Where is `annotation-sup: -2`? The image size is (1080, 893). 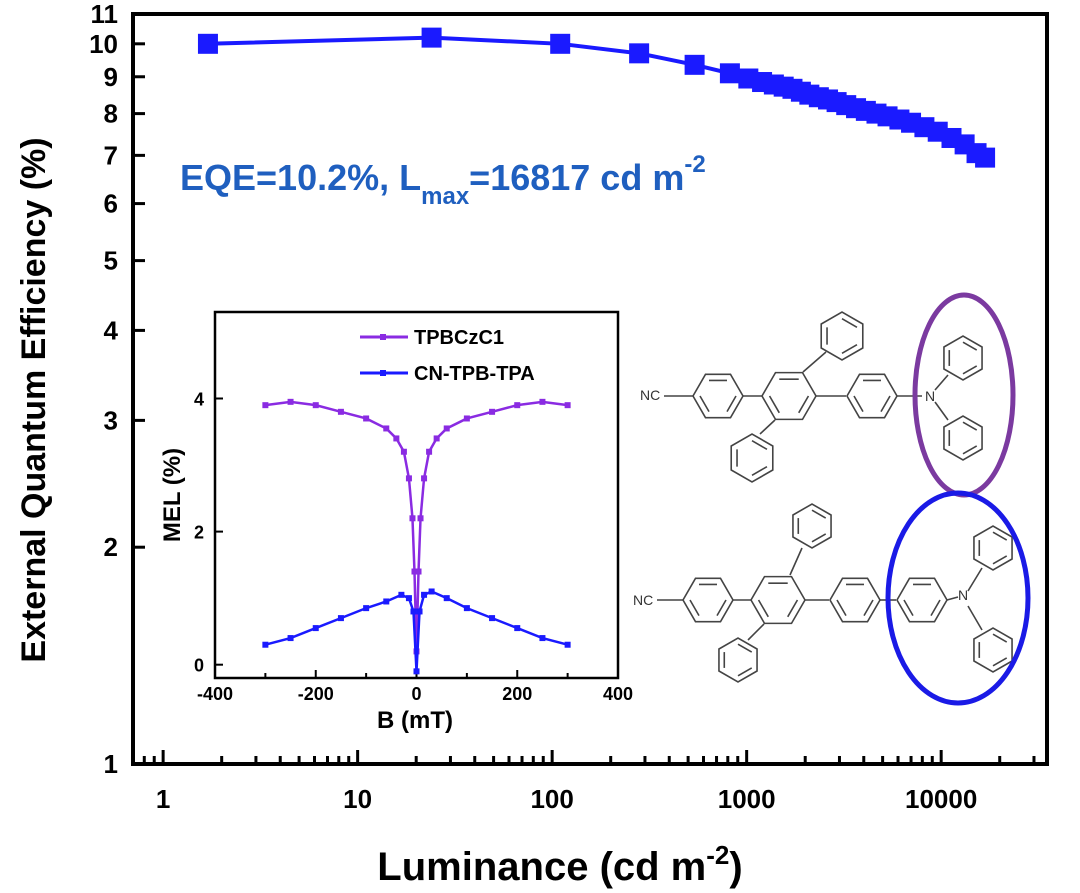
annotation-sup: -2 is located at coordinates (694, 164).